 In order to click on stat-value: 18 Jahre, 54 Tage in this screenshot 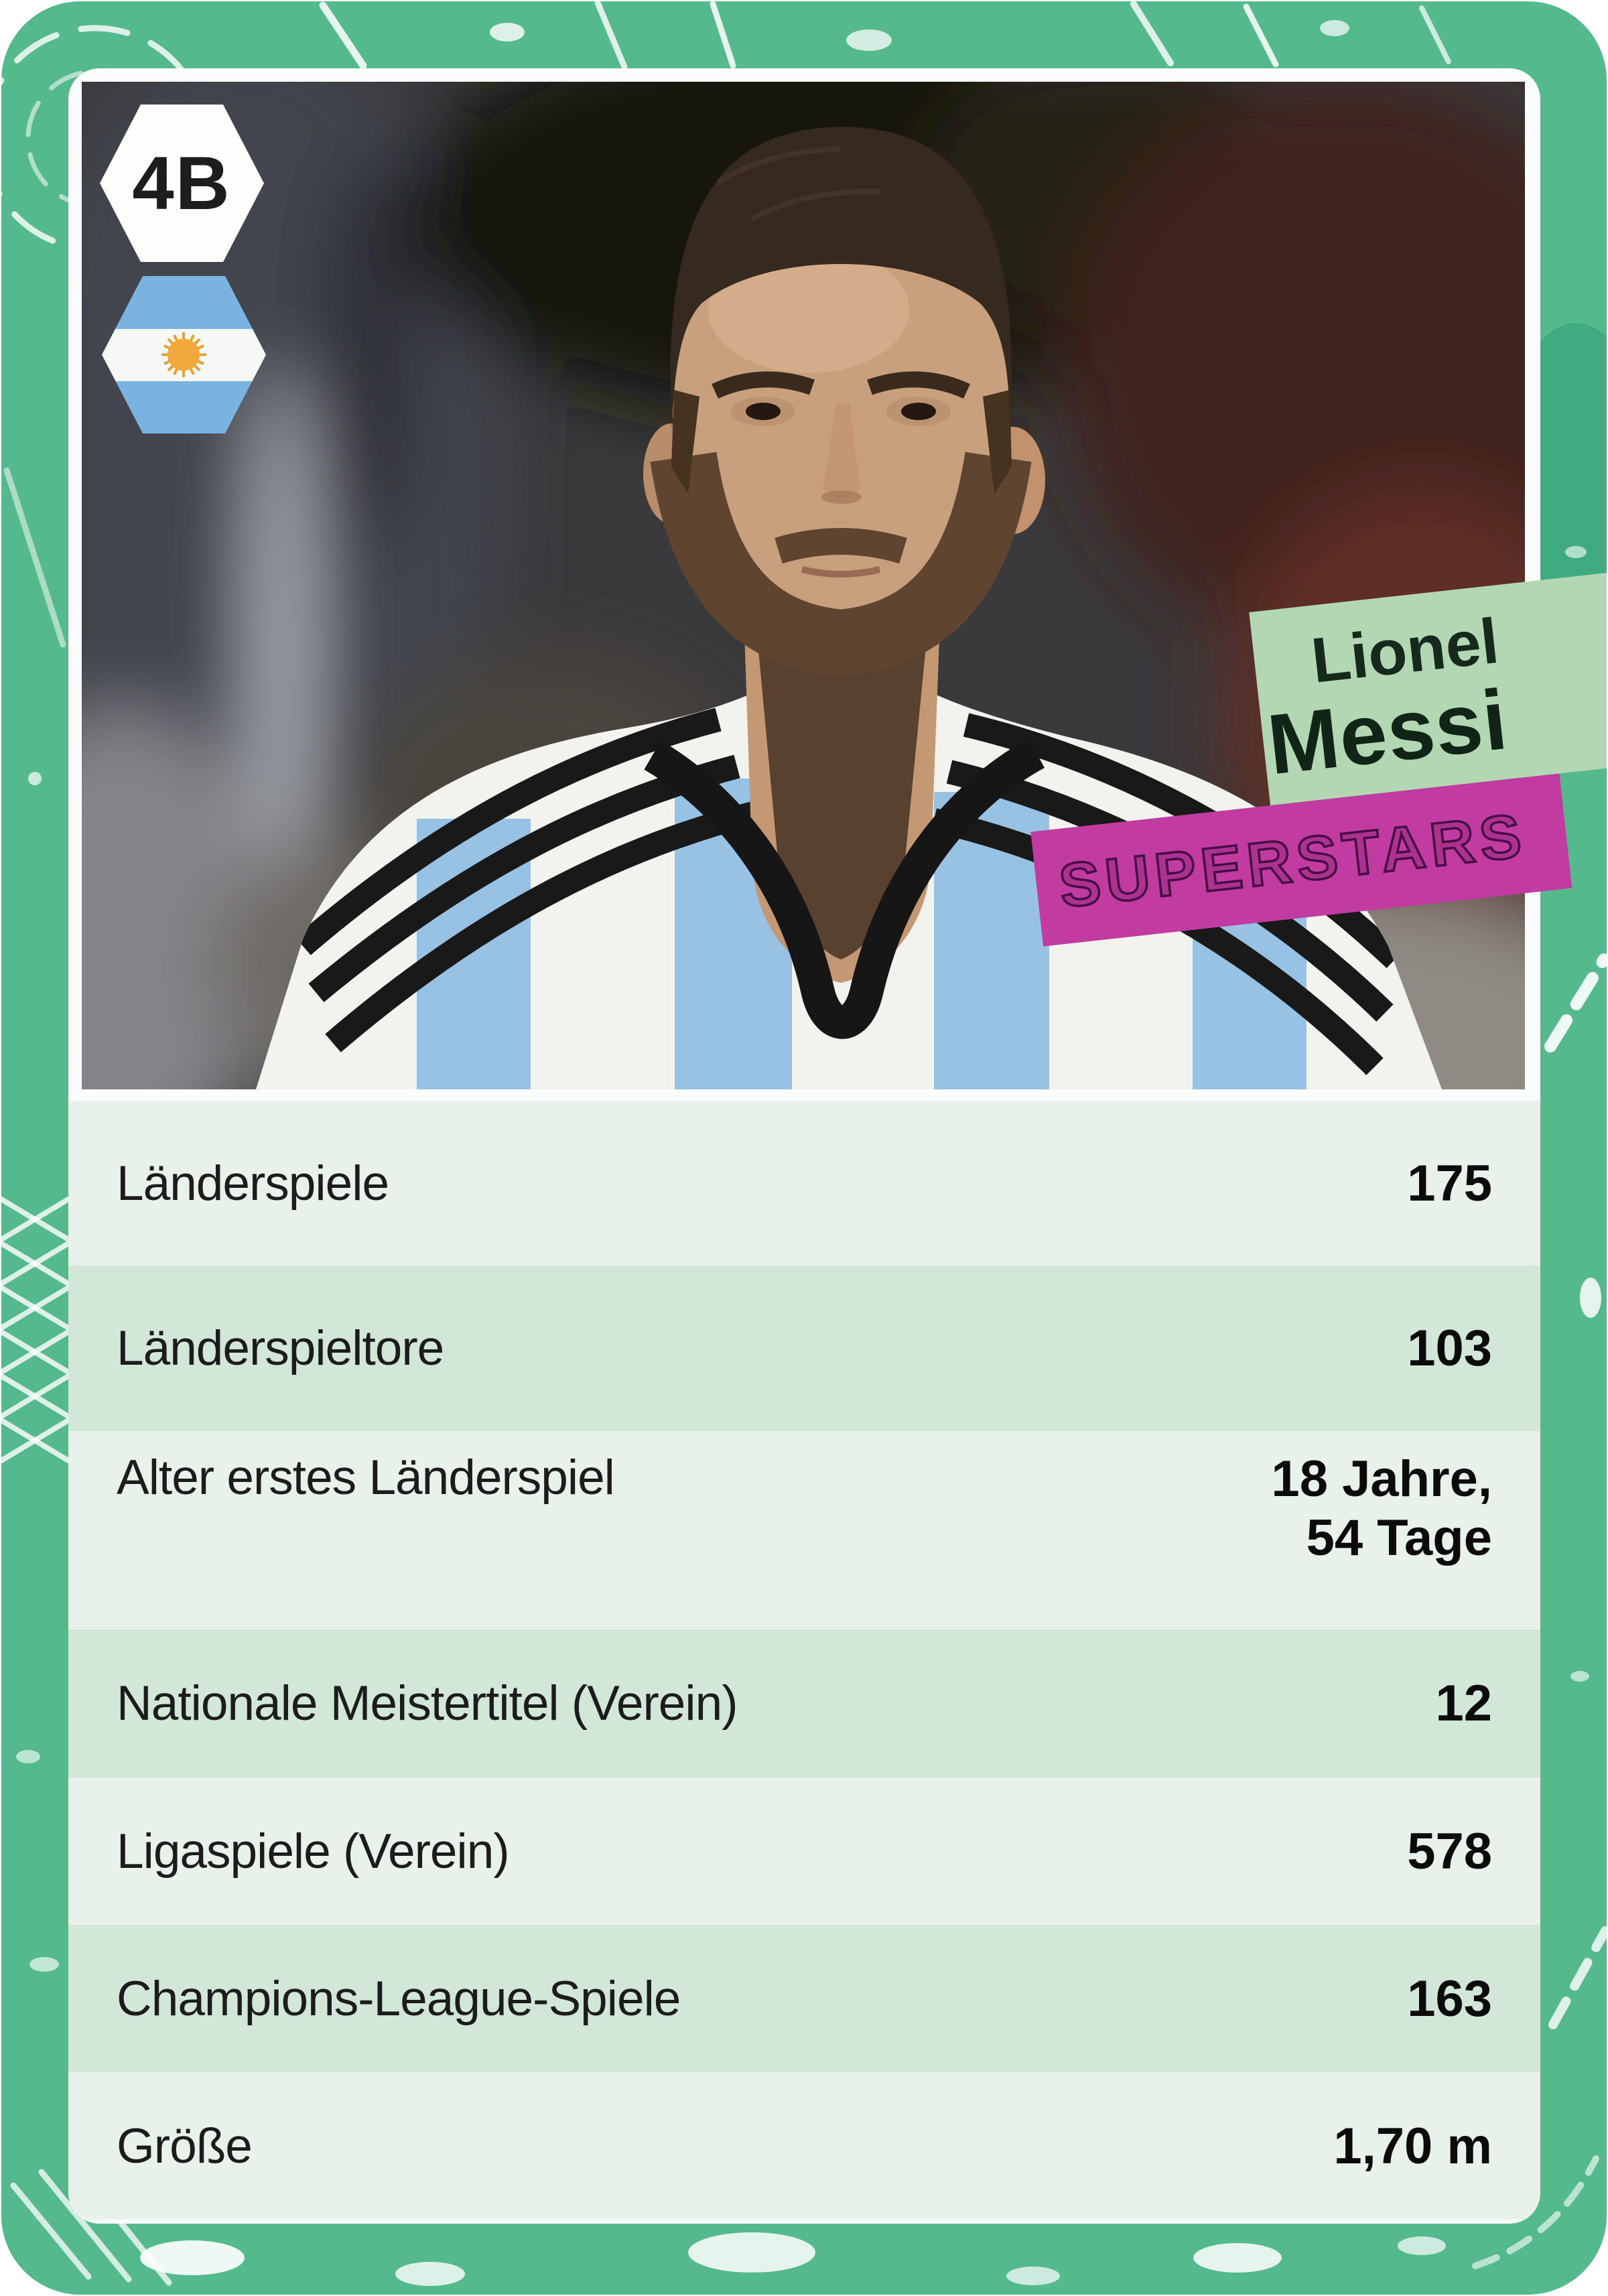, I will do `click(1382, 1509)`.